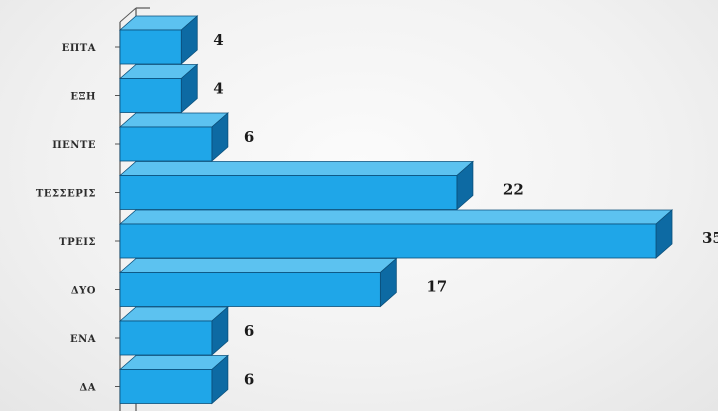  I want to click on bar-group: ΤΕΣΣΕΡΙΣ 22, so click(280, 185).